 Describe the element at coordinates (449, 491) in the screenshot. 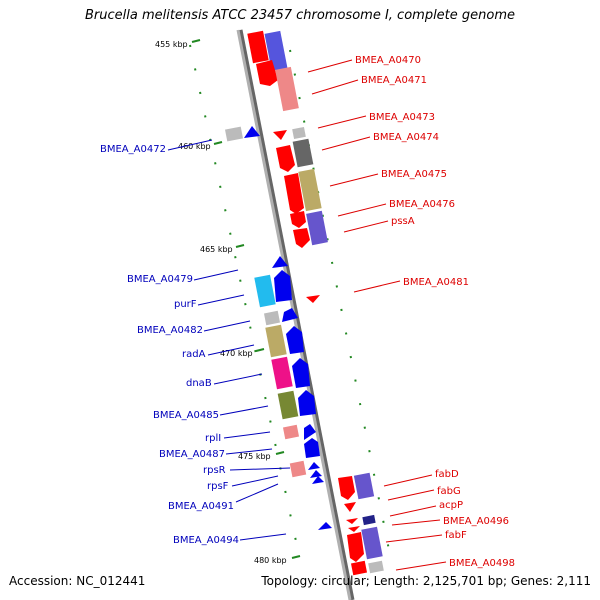

I see `gene-label: fabG` at that location.